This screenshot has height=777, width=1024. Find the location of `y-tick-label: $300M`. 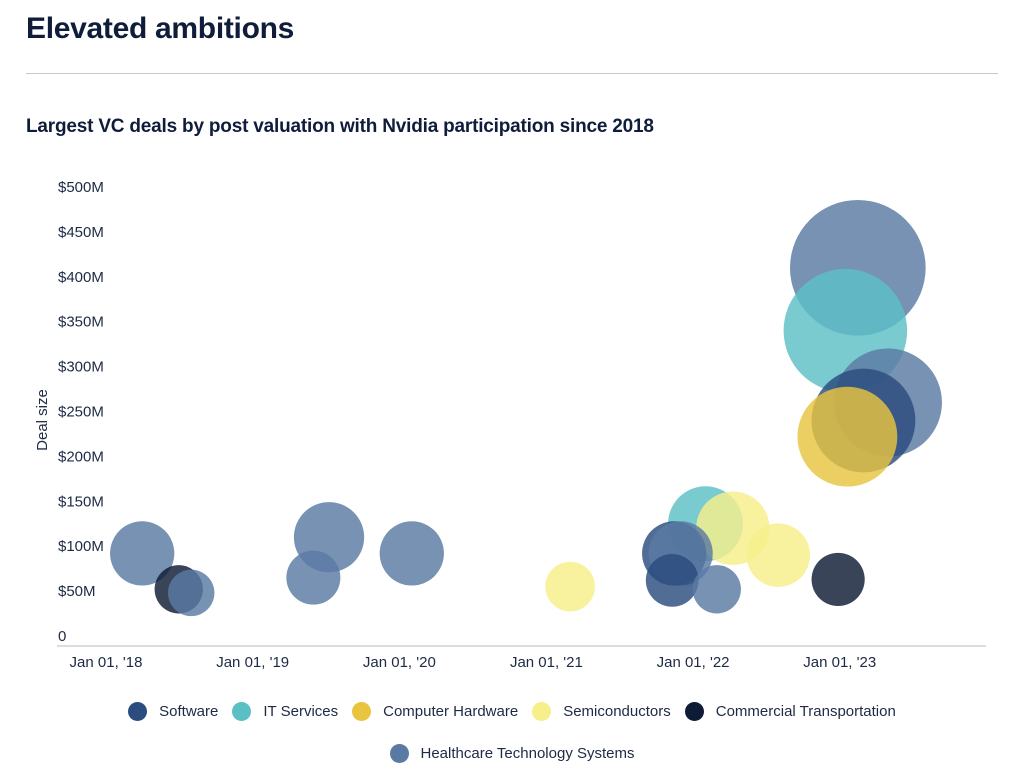

y-tick-label: $300M is located at coordinates (81, 367).